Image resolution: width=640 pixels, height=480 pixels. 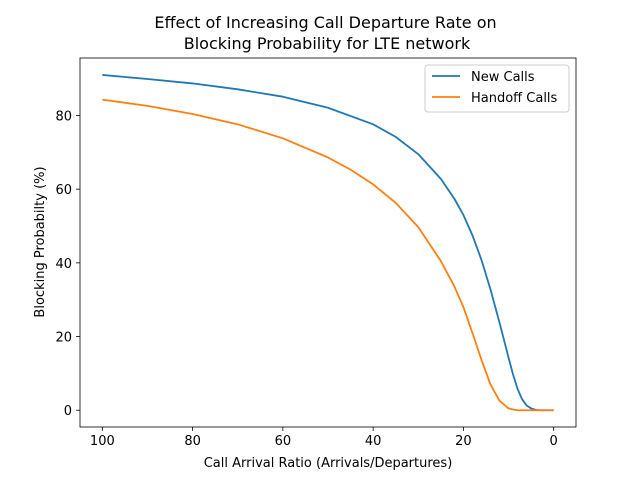 I want to click on y-tick-label: 60, so click(x=63, y=190).